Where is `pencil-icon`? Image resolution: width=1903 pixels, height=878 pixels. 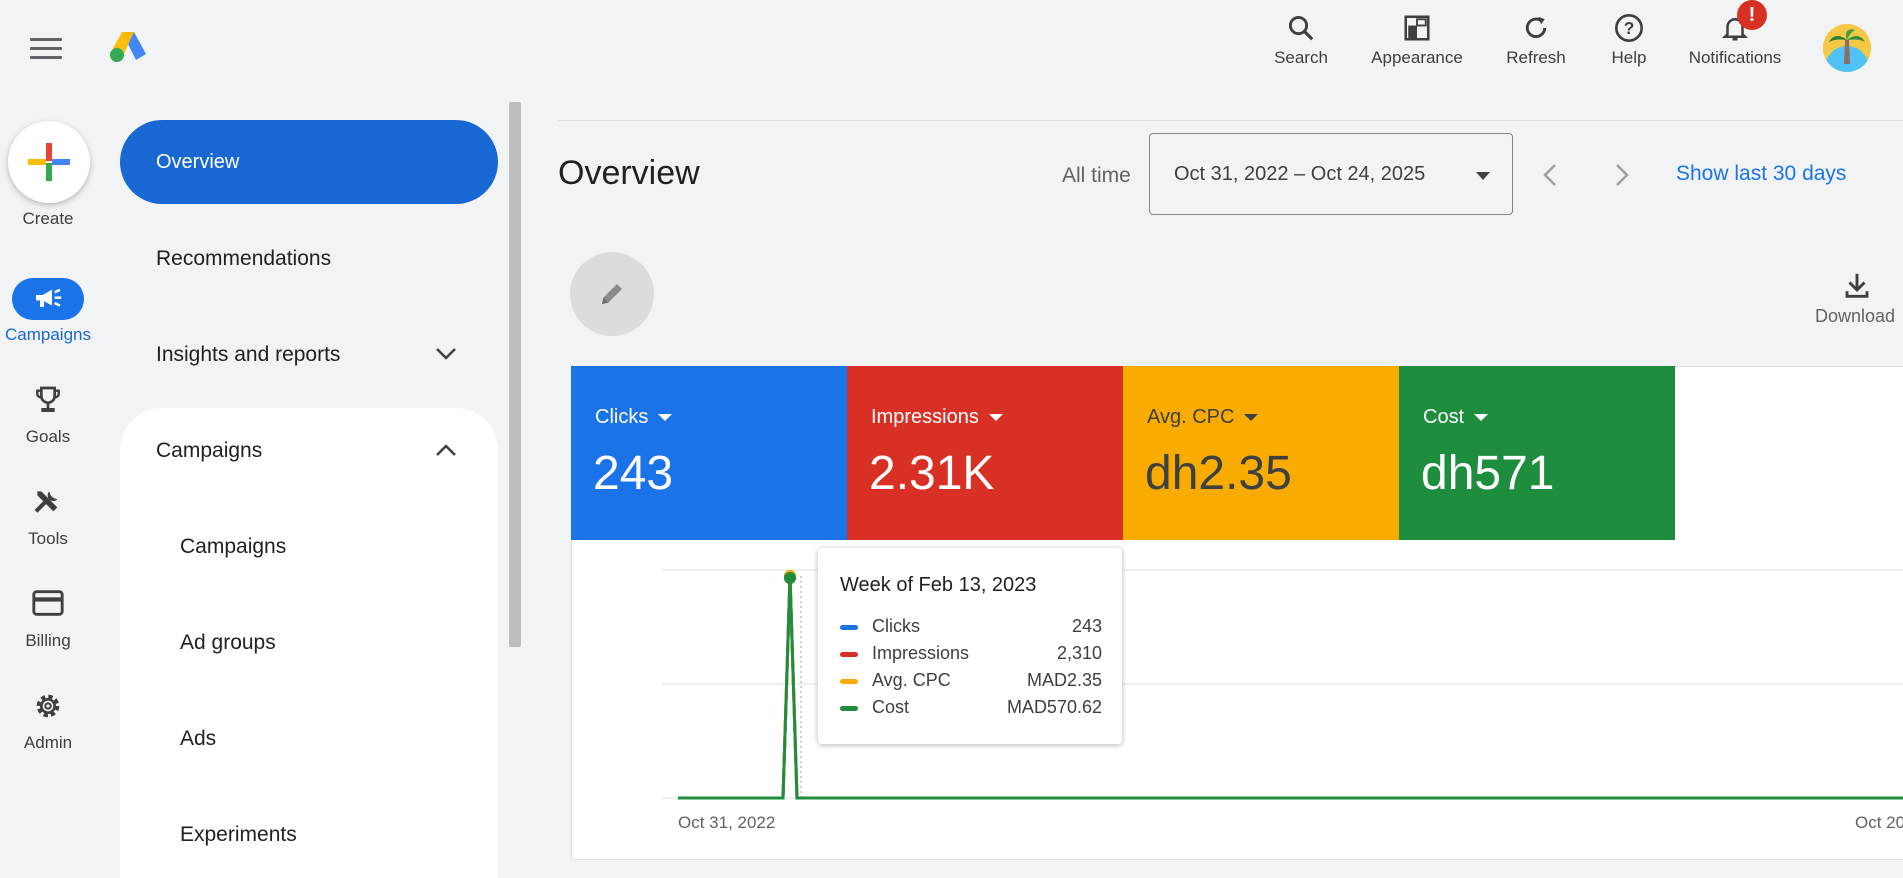
pencil-icon is located at coordinates (612, 294).